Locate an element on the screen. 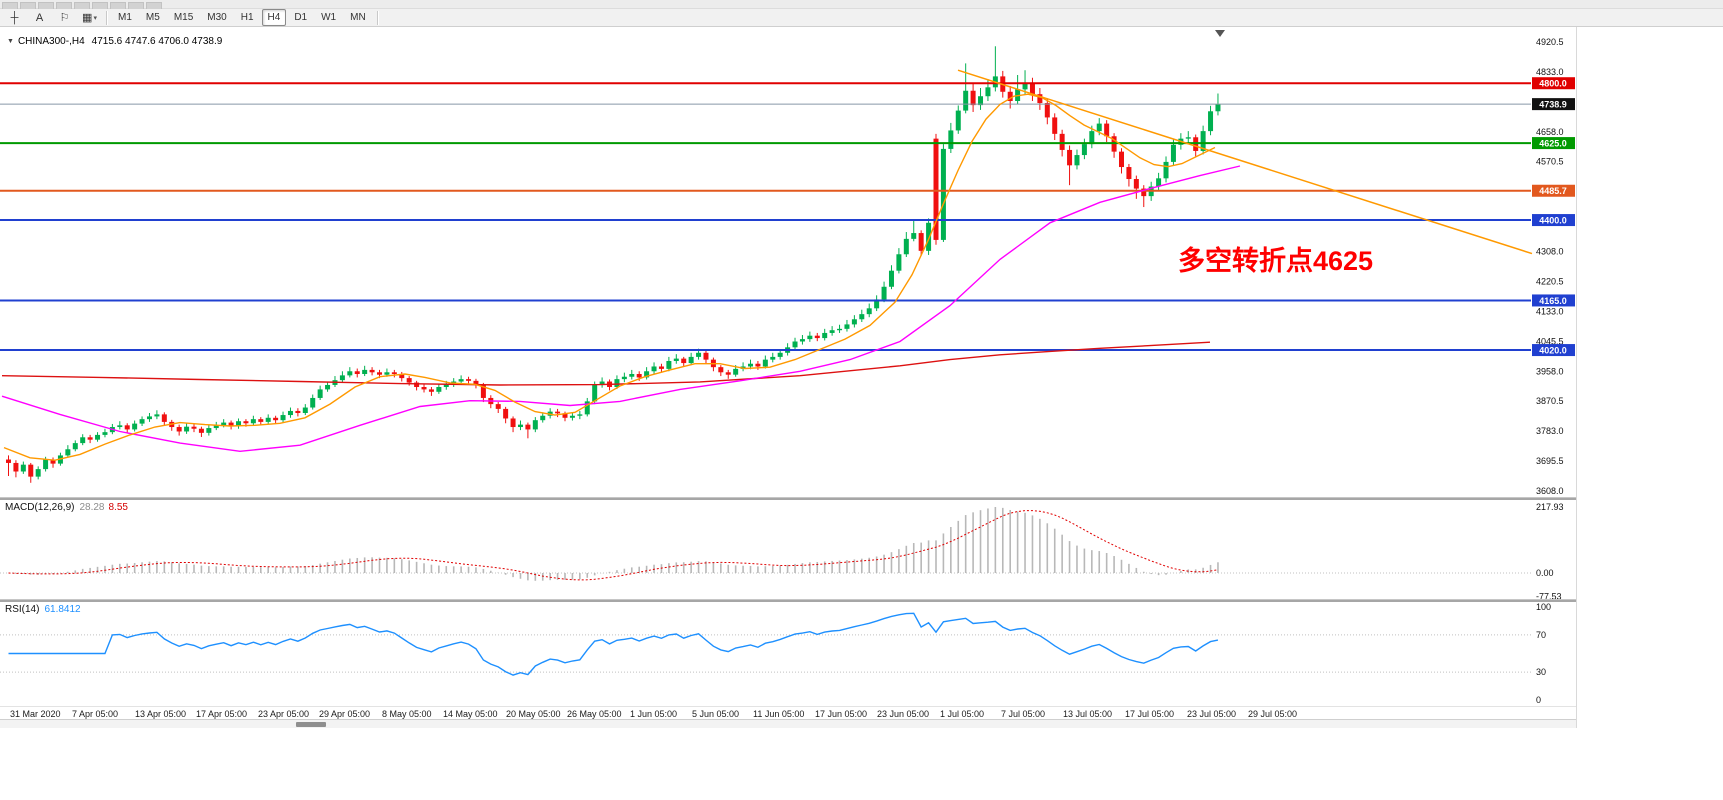 This screenshot has width=1723, height=800. symbol-period-label: CHINA300-,H4 is located at coordinates (51, 41).